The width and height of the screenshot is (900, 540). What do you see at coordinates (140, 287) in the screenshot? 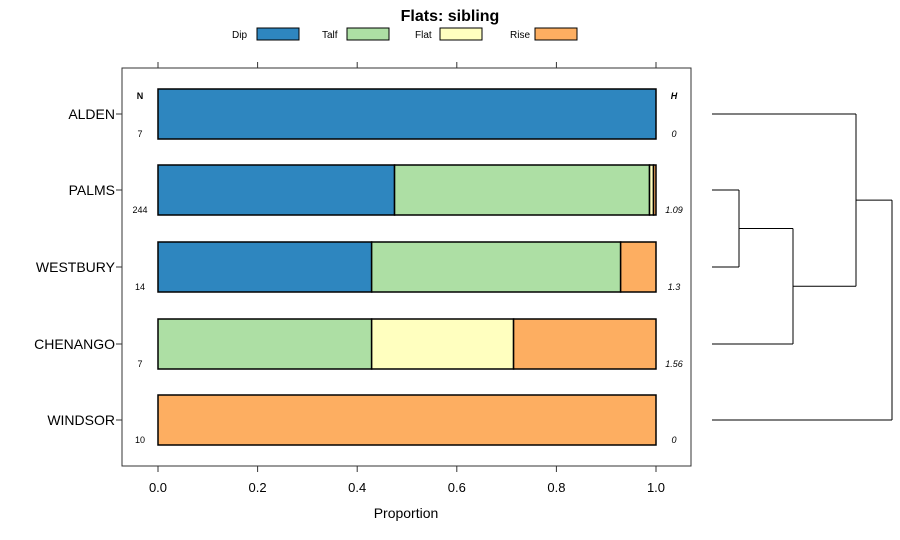
I see `n-value: 14` at bounding box center [140, 287].